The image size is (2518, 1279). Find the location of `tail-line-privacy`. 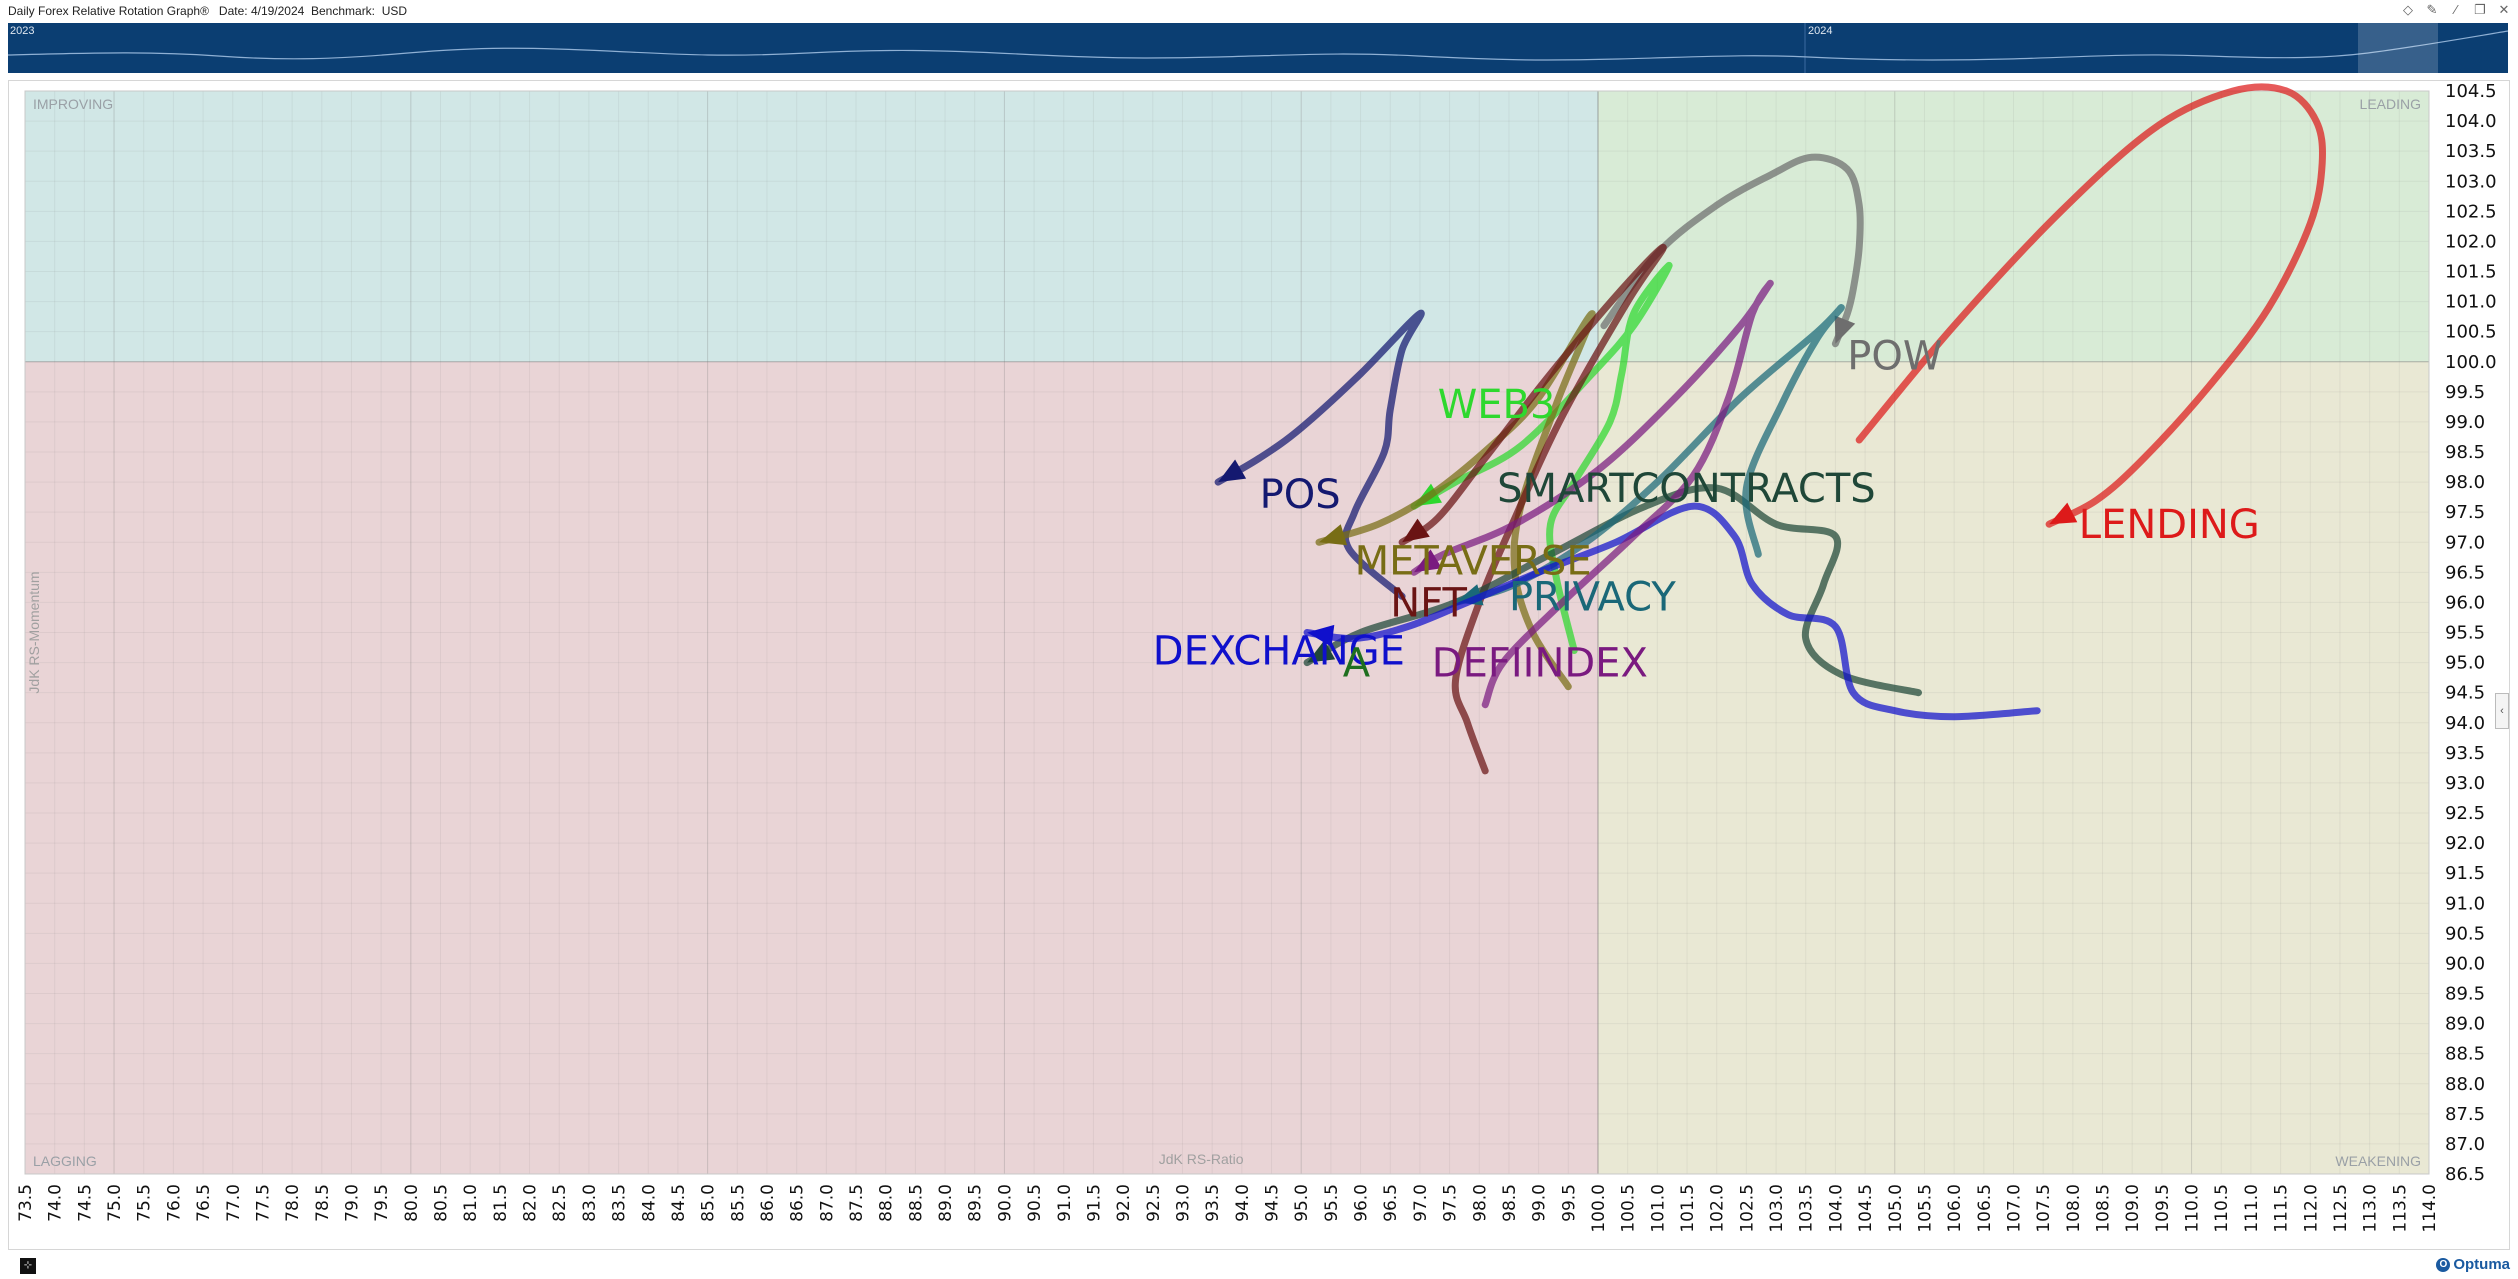

tail-line-privacy is located at coordinates (1648, 455).